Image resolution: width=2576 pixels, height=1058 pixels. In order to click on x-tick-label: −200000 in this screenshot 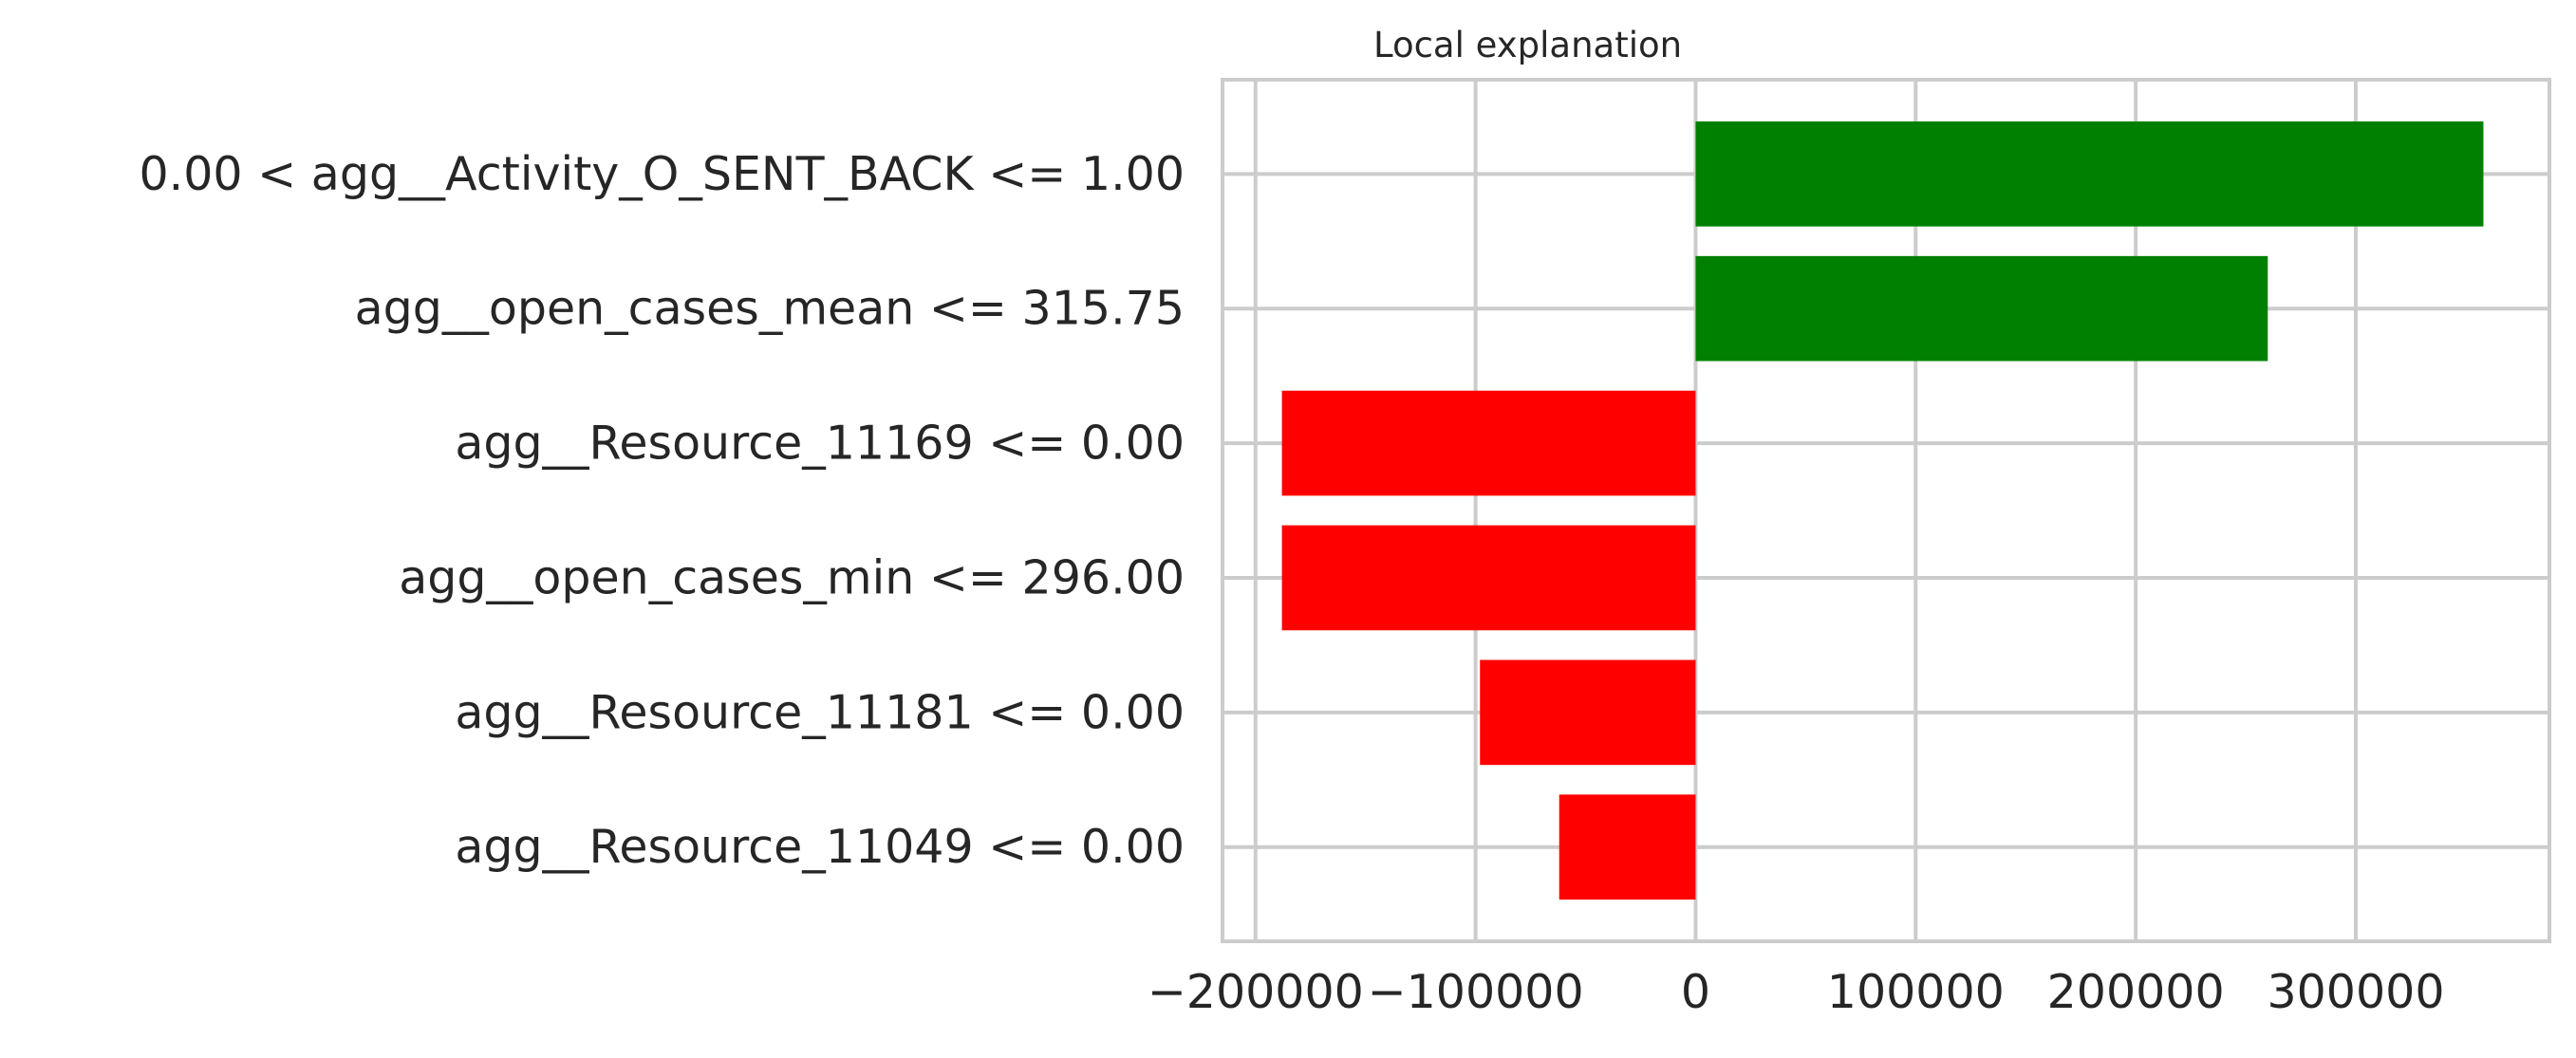, I will do `click(1256, 992)`.